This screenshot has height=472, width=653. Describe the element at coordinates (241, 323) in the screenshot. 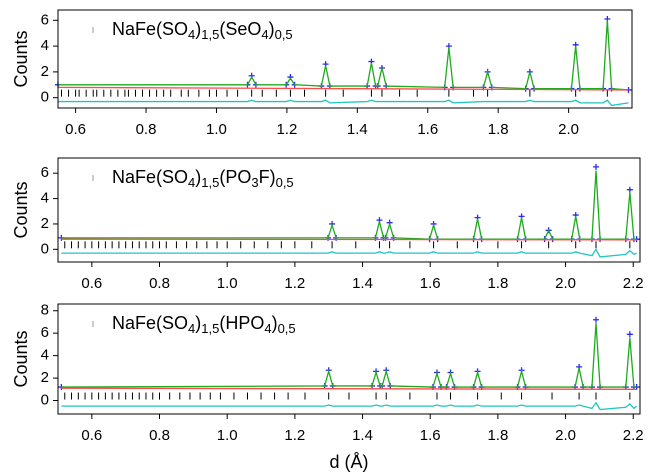

I see `legend-text-part: (HPO` at that location.